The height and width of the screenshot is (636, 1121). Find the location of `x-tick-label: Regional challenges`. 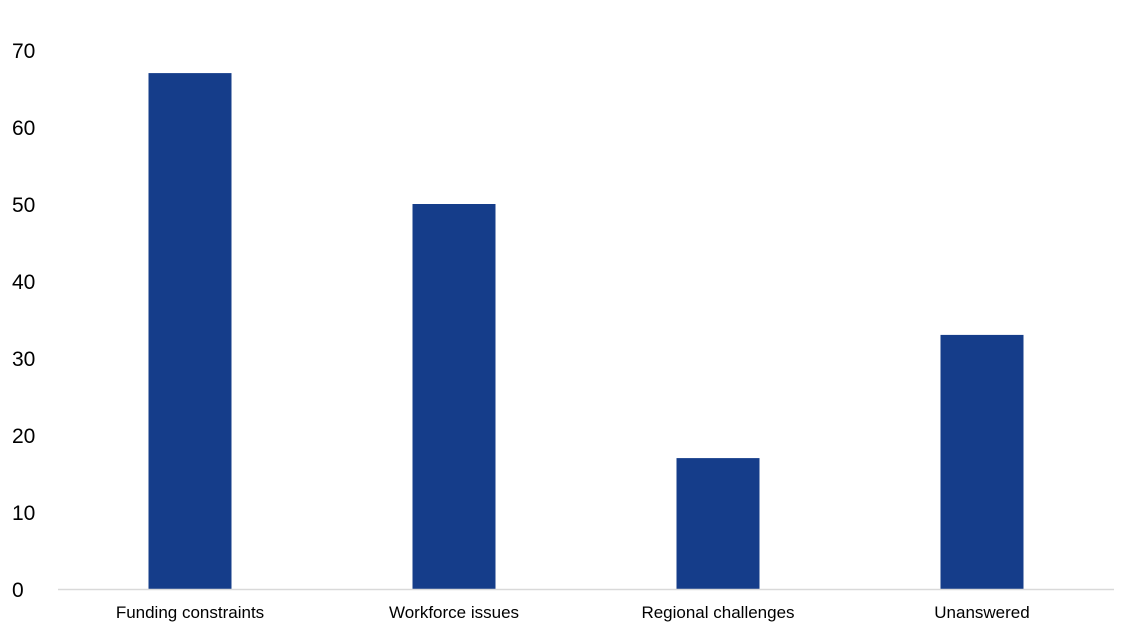

x-tick-label: Regional challenges is located at coordinates (717, 612).